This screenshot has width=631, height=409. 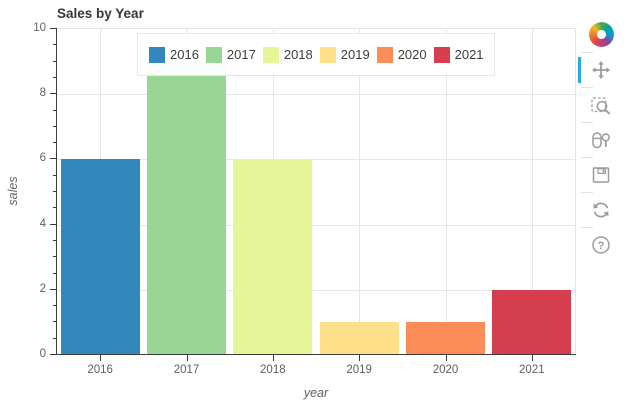 What do you see at coordinates (359, 370) in the screenshot?
I see `x-tick-label: 2019` at bounding box center [359, 370].